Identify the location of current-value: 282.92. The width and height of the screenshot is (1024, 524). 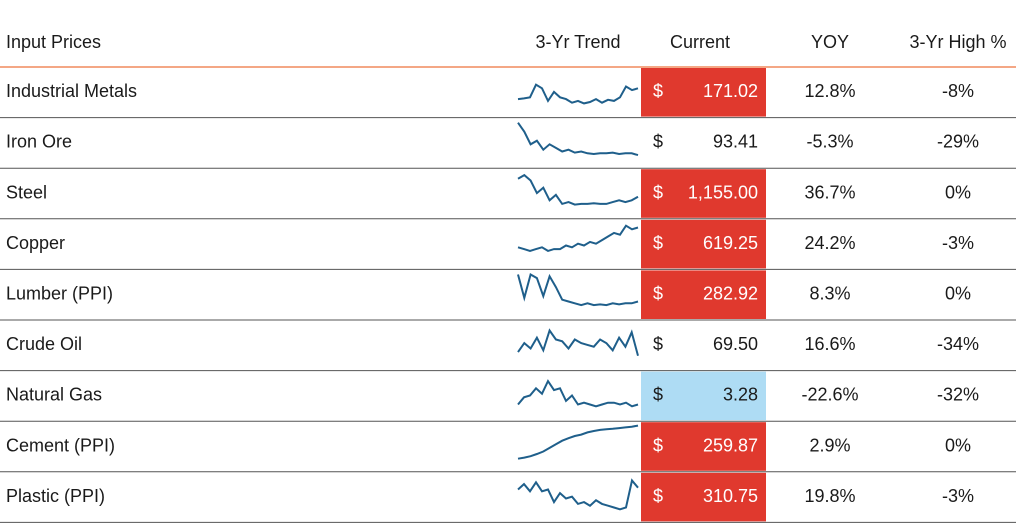
(730, 293).